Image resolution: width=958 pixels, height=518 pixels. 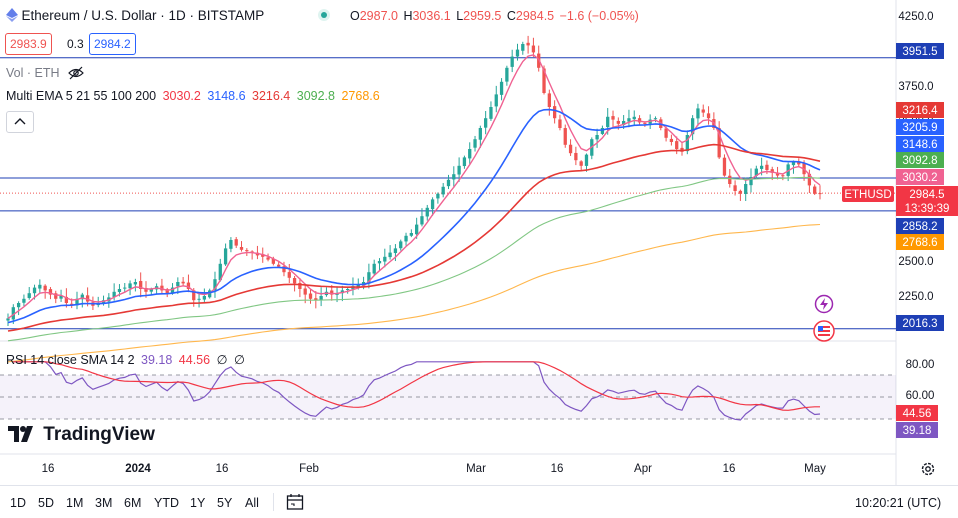 I want to click on tradingview-logo: TradingView, so click(x=81, y=435).